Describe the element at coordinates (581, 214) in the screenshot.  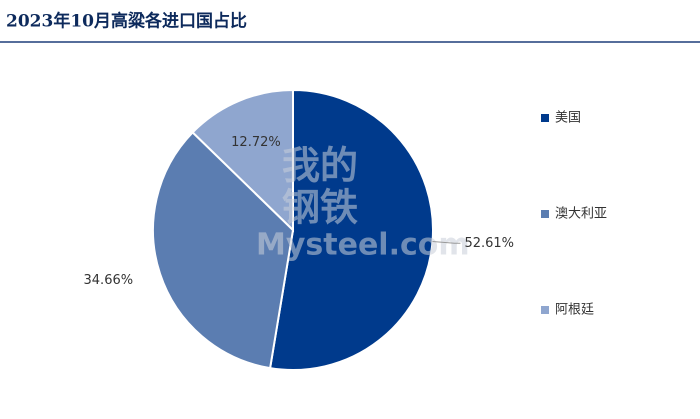
I see `legend-label: 澳大利亚` at that location.